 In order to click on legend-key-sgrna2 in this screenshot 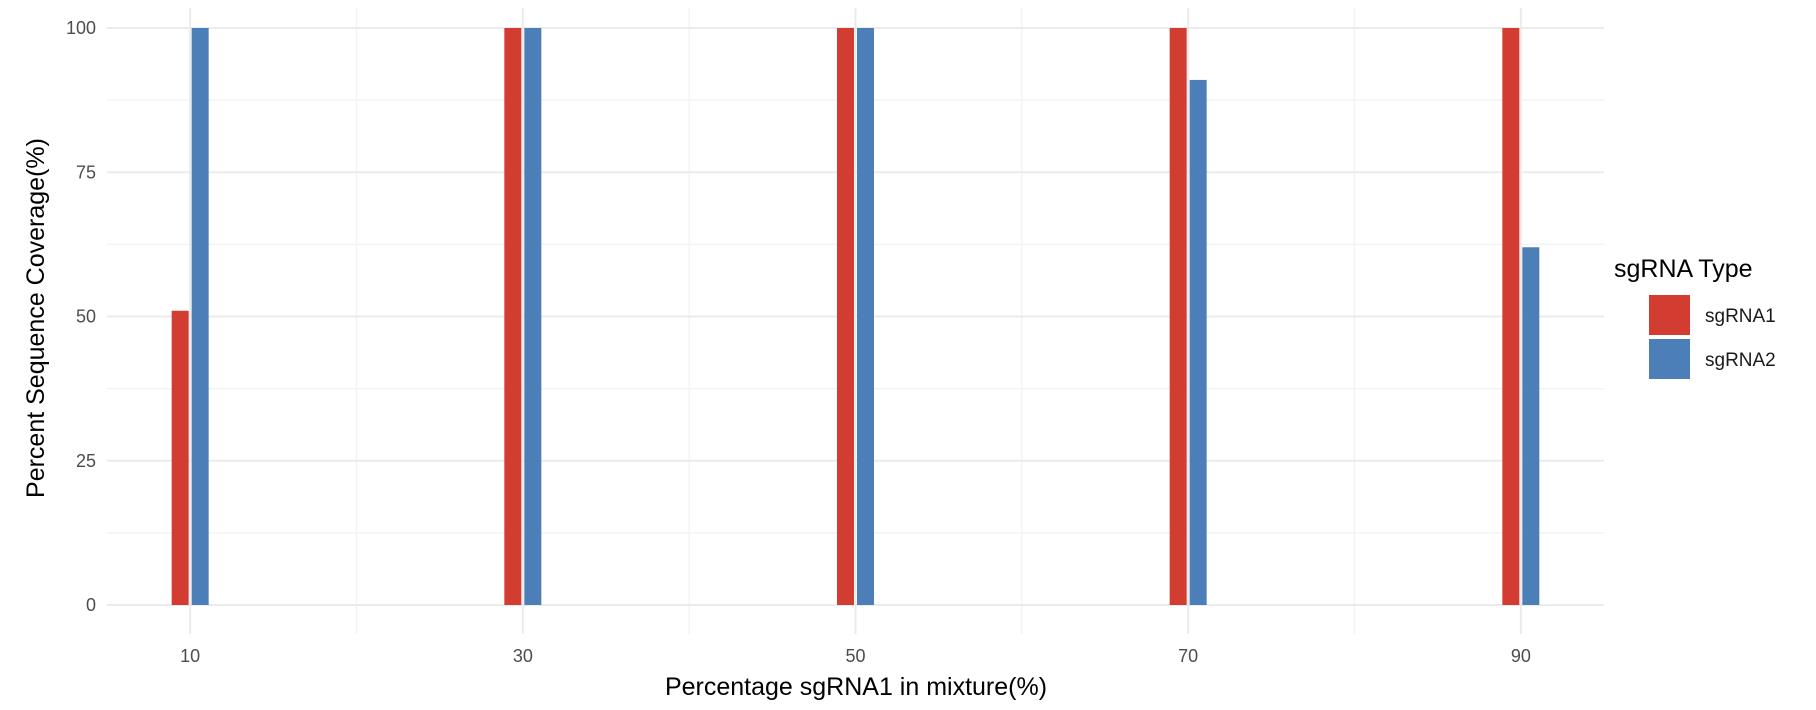, I will do `click(1669, 359)`.